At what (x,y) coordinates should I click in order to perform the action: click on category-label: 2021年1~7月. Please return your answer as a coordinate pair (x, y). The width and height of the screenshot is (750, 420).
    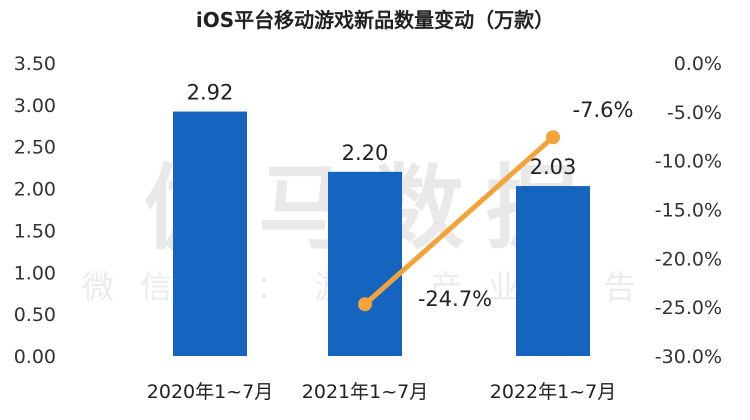
    Looking at the image, I should click on (365, 392).